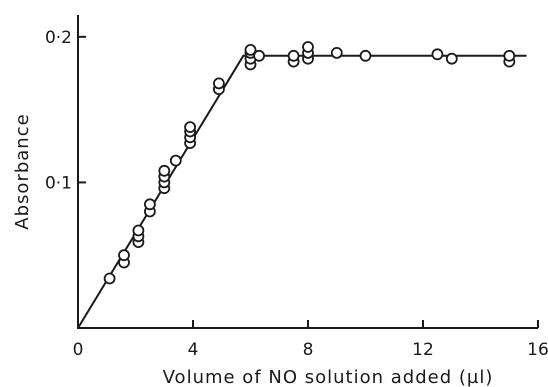  What do you see at coordinates (58, 38) in the screenshot?
I see `y-tick-label: 0·2` at bounding box center [58, 38].